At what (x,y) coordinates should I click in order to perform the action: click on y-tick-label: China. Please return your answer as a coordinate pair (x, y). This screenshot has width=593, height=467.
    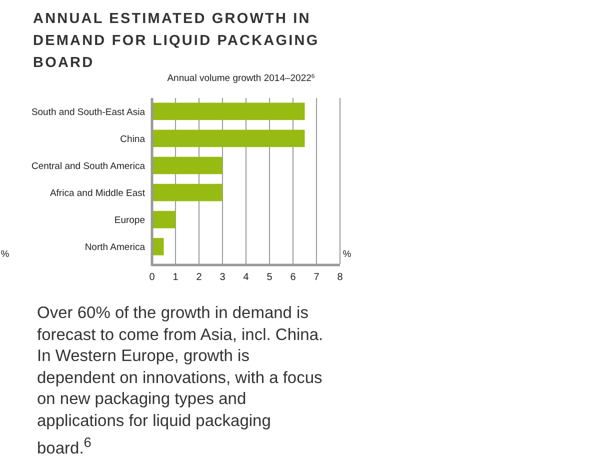
    Looking at the image, I should click on (133, 139).